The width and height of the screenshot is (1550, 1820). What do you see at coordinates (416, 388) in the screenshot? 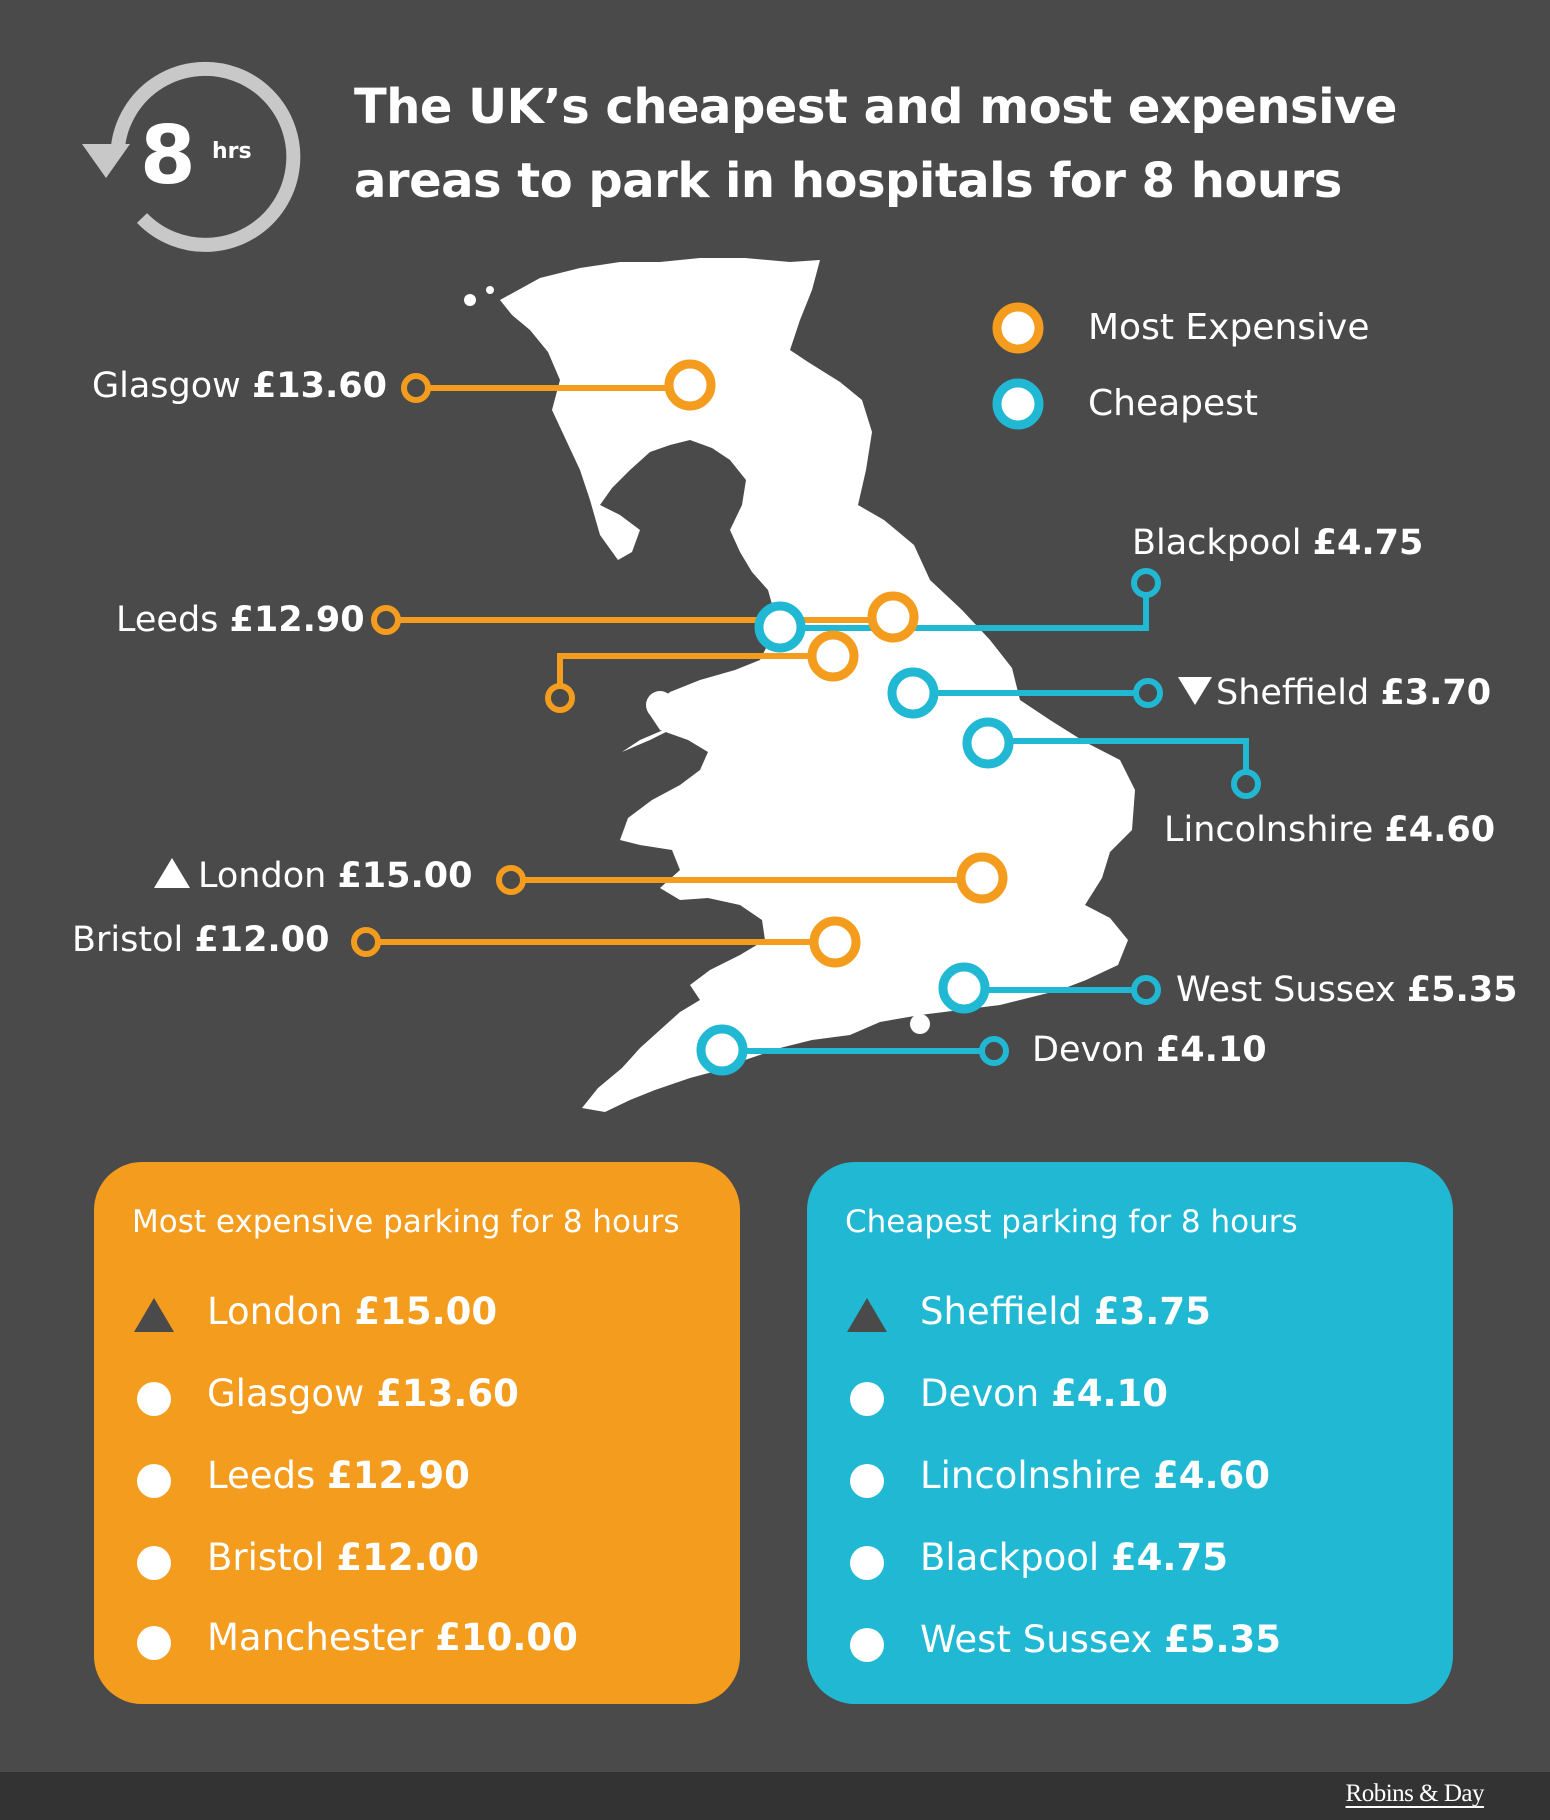
I see `glasgow-end-dot` at bounding box center [416, 388].